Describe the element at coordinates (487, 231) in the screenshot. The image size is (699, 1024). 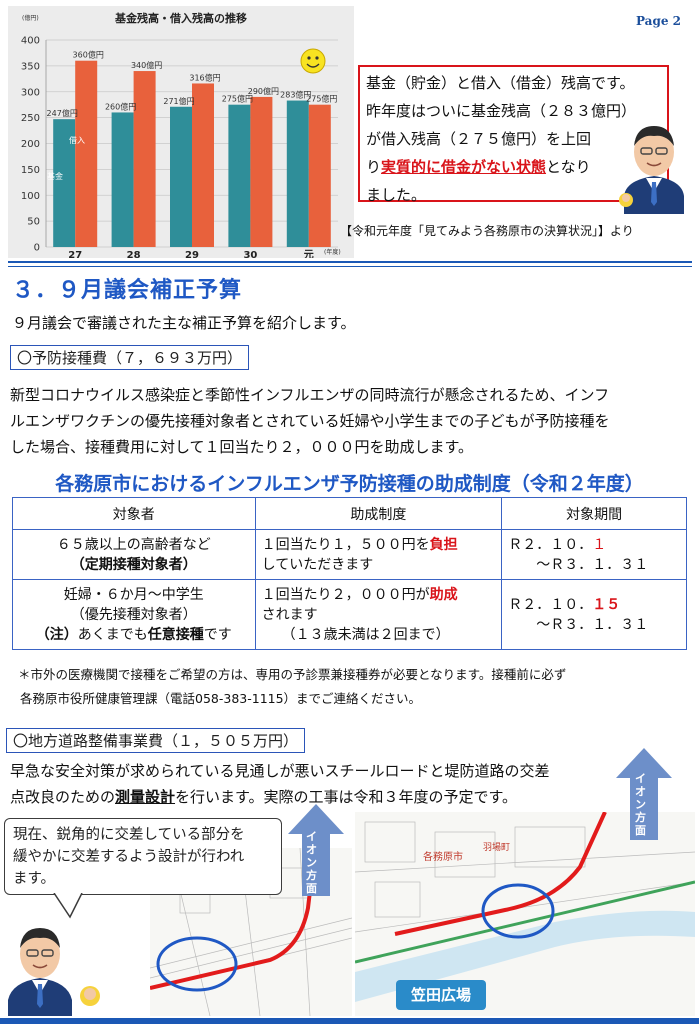
I see `source-note: 【令和元年度「見てみよう各務原市の決算状況」】より` at that location.